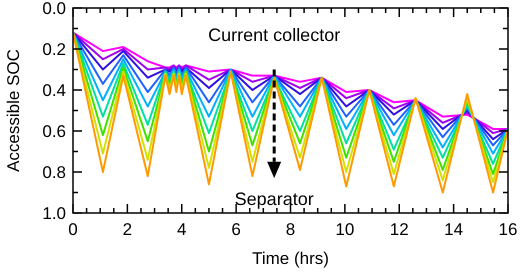  What do you see at coordinates (54, 213) in the screenshot?
I see `y-tick-label: 1.0` at bounding box center [54, 213].